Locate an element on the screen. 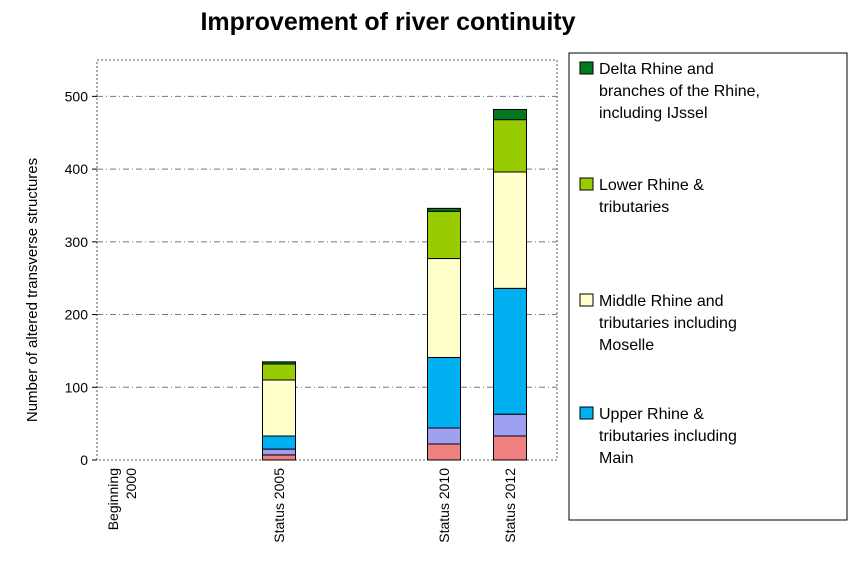  y-tick-label: 200 is located at coordinates (77, 315).